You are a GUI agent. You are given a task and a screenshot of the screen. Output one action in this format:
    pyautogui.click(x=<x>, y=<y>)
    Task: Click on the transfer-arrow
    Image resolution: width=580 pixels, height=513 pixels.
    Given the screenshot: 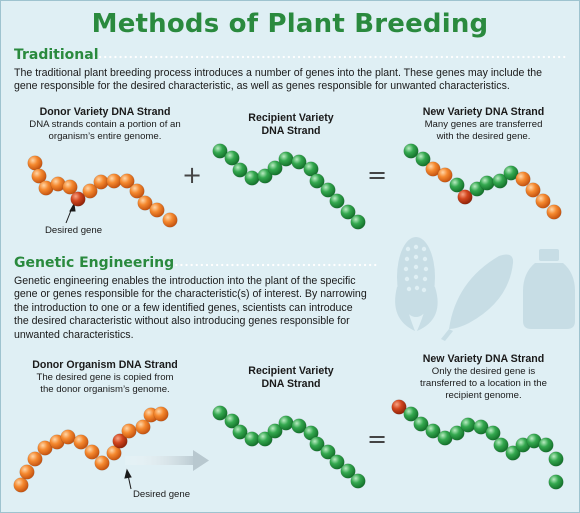 What is the action you would take?
    pyautogui.click(x=167, y=460)
    